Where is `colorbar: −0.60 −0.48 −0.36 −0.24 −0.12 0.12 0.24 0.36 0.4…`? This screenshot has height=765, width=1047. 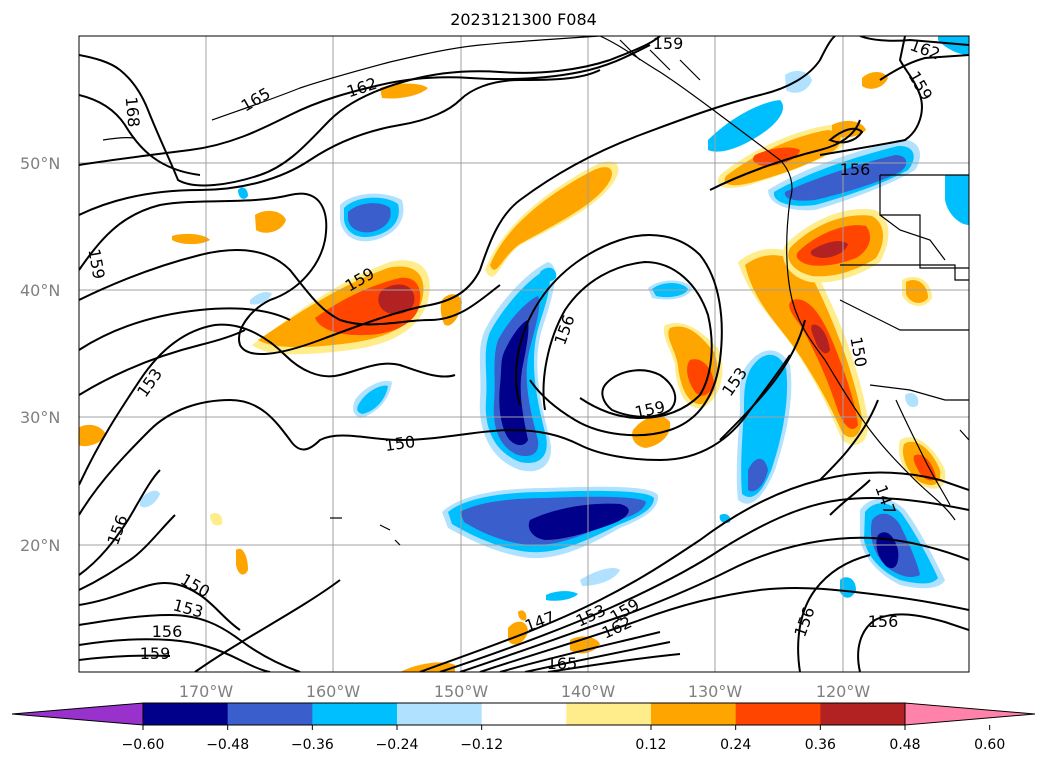
colorbar: −0.60 −0.48 −0.36 −0.24 −0.12 0.12 0.24 0.36 0.4… is located at coordinates (523, 727).